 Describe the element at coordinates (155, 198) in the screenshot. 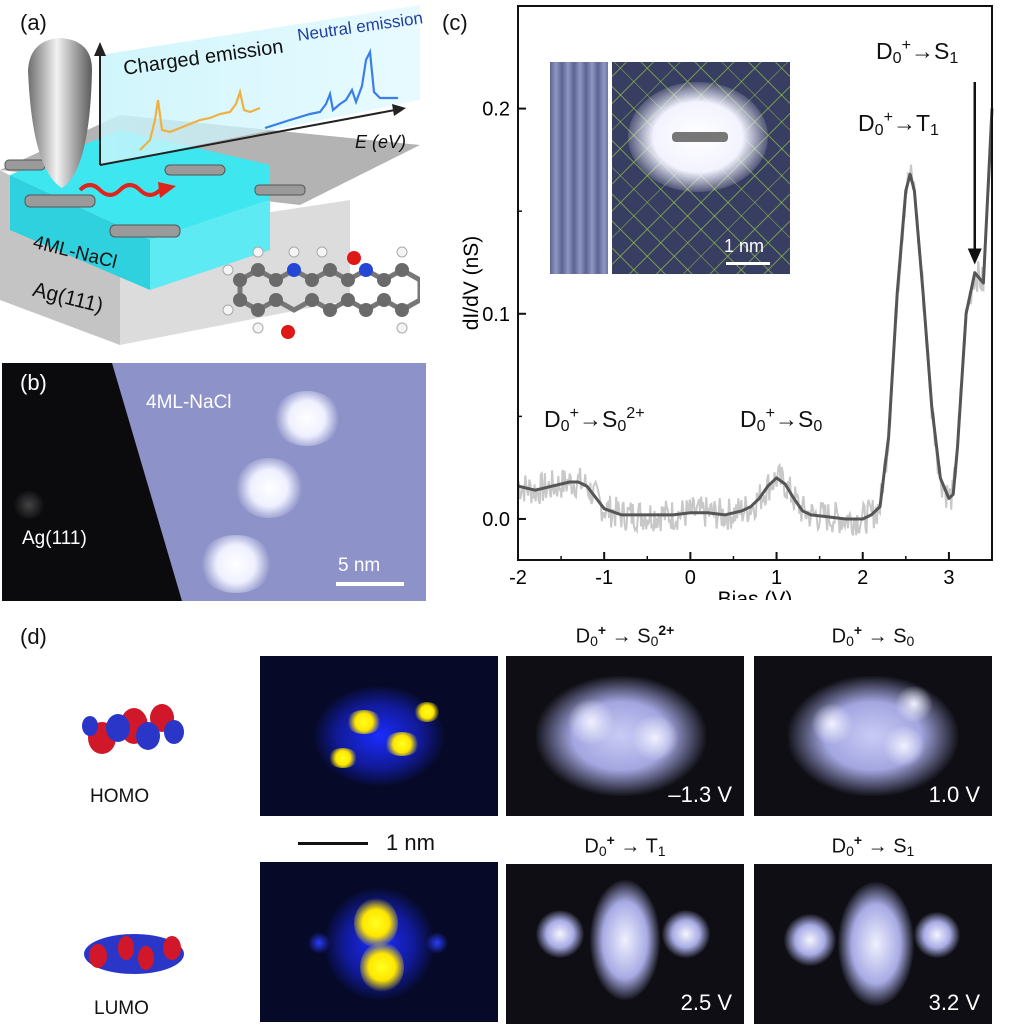

I see `molecule-icons` at that location.